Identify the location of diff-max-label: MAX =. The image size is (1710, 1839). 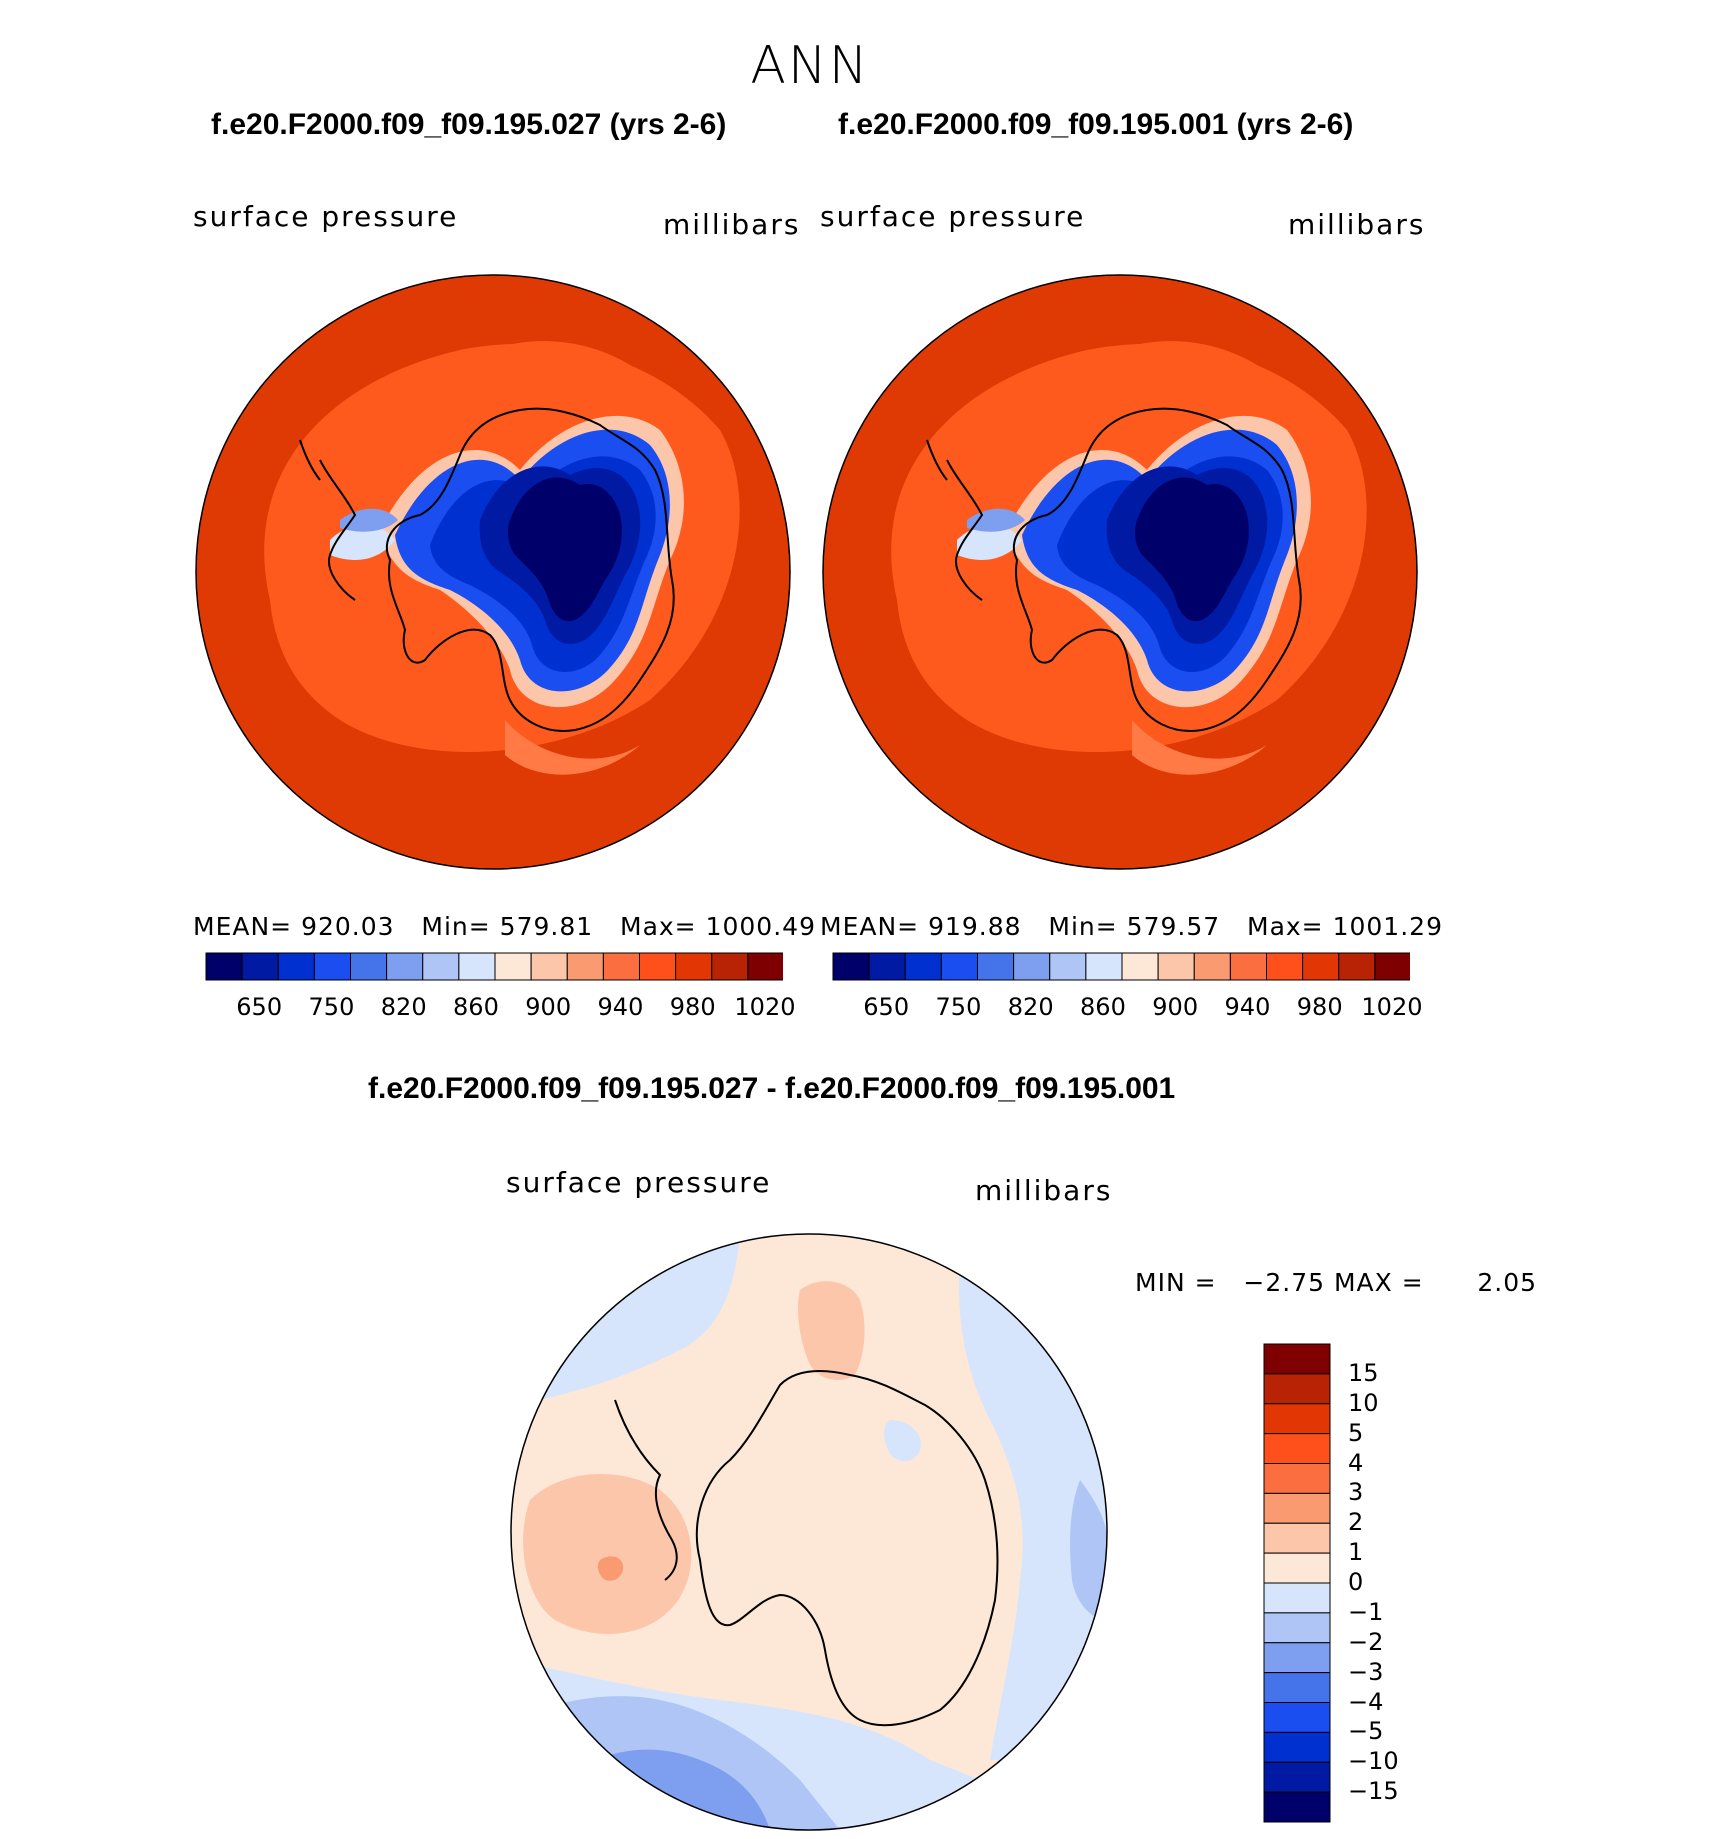
(1378, 1282).